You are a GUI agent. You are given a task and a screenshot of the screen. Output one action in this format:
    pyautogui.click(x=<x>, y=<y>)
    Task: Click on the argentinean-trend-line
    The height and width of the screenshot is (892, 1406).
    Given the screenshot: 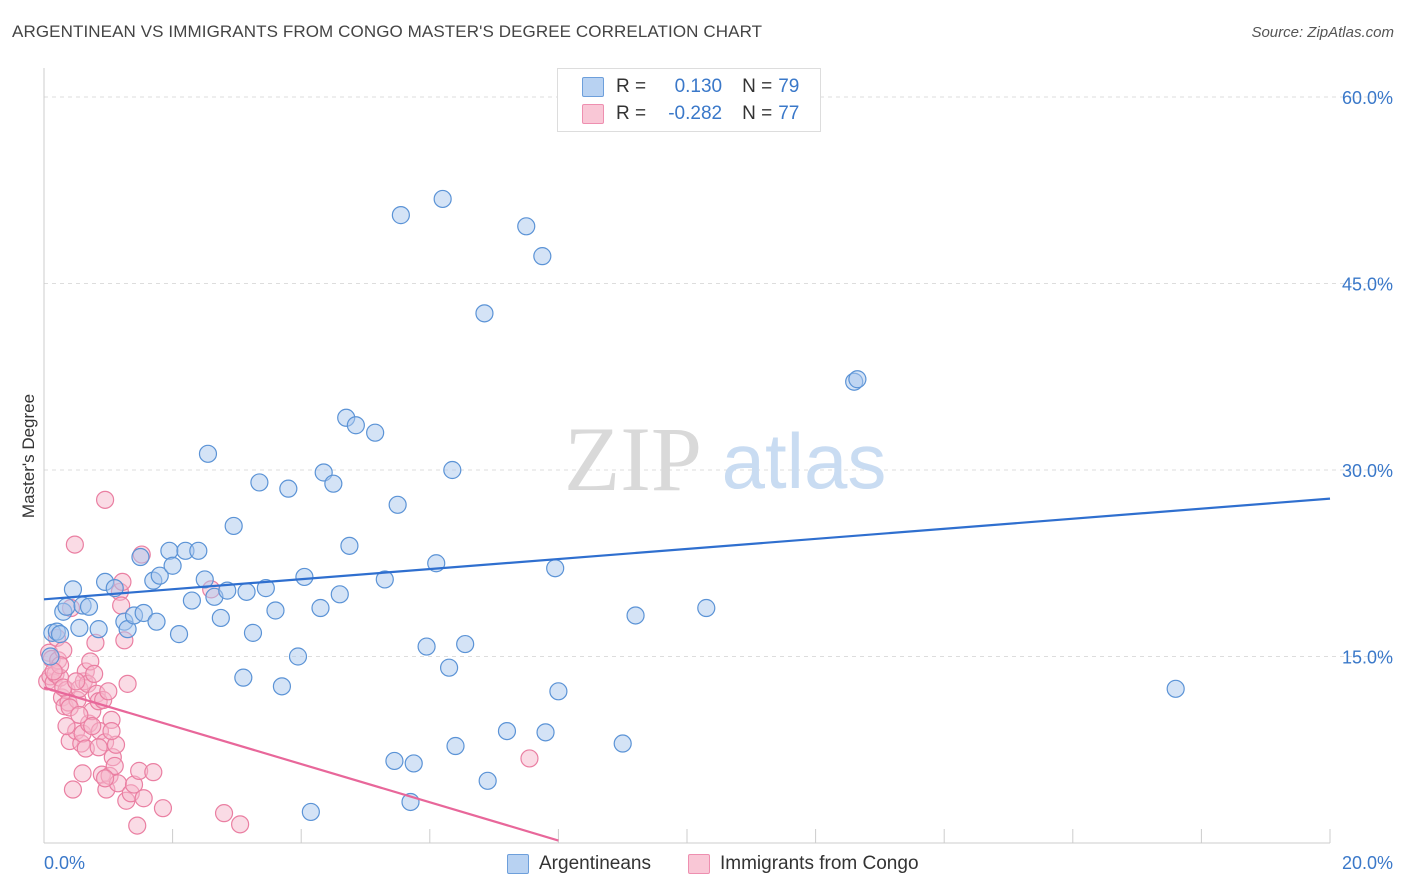 What is the action you would take?
    pyautogui.click(x=687, y=549)
    